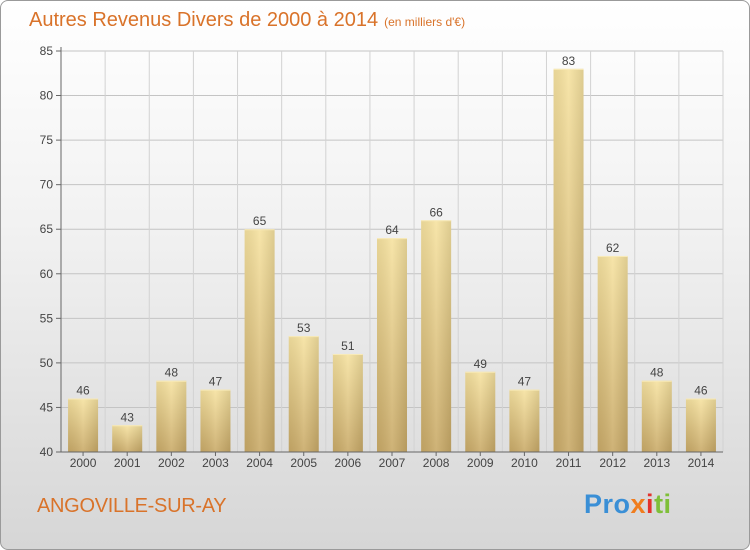 This screenshot has height=550, width=750. I want to click on x-tick-label: 2011, so click(569, 463).